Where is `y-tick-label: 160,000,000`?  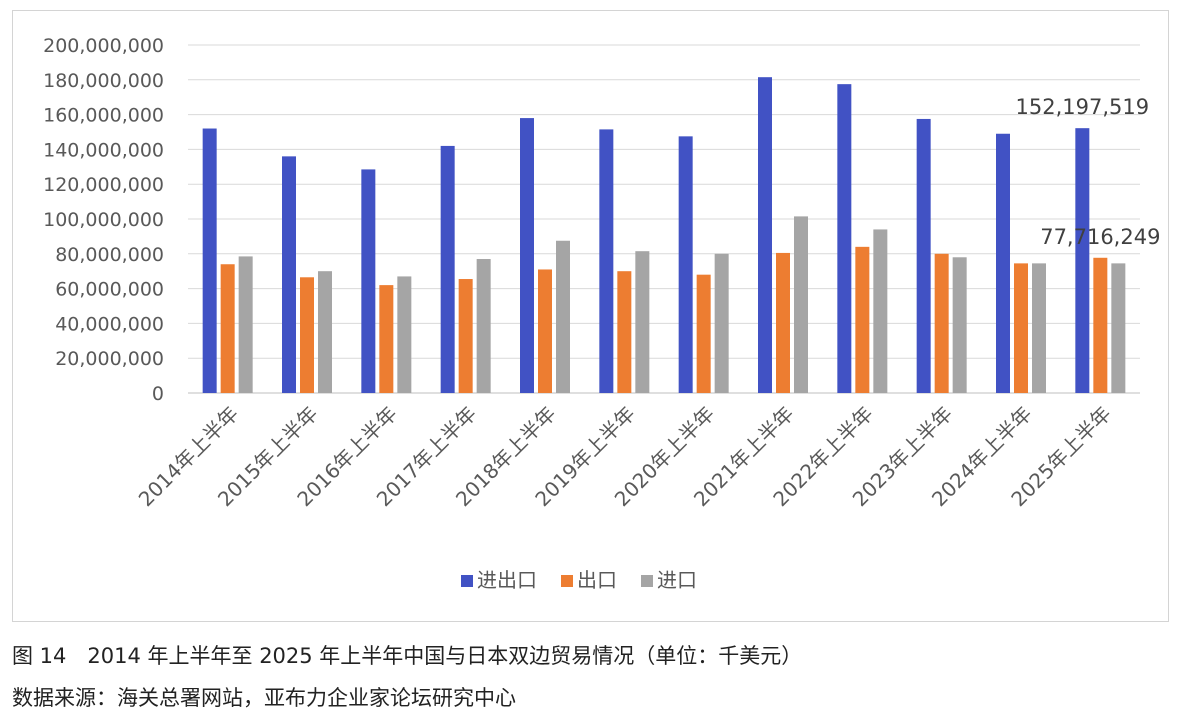 y-tick-label: 160,000,000 is located at coordinates (103, 116).